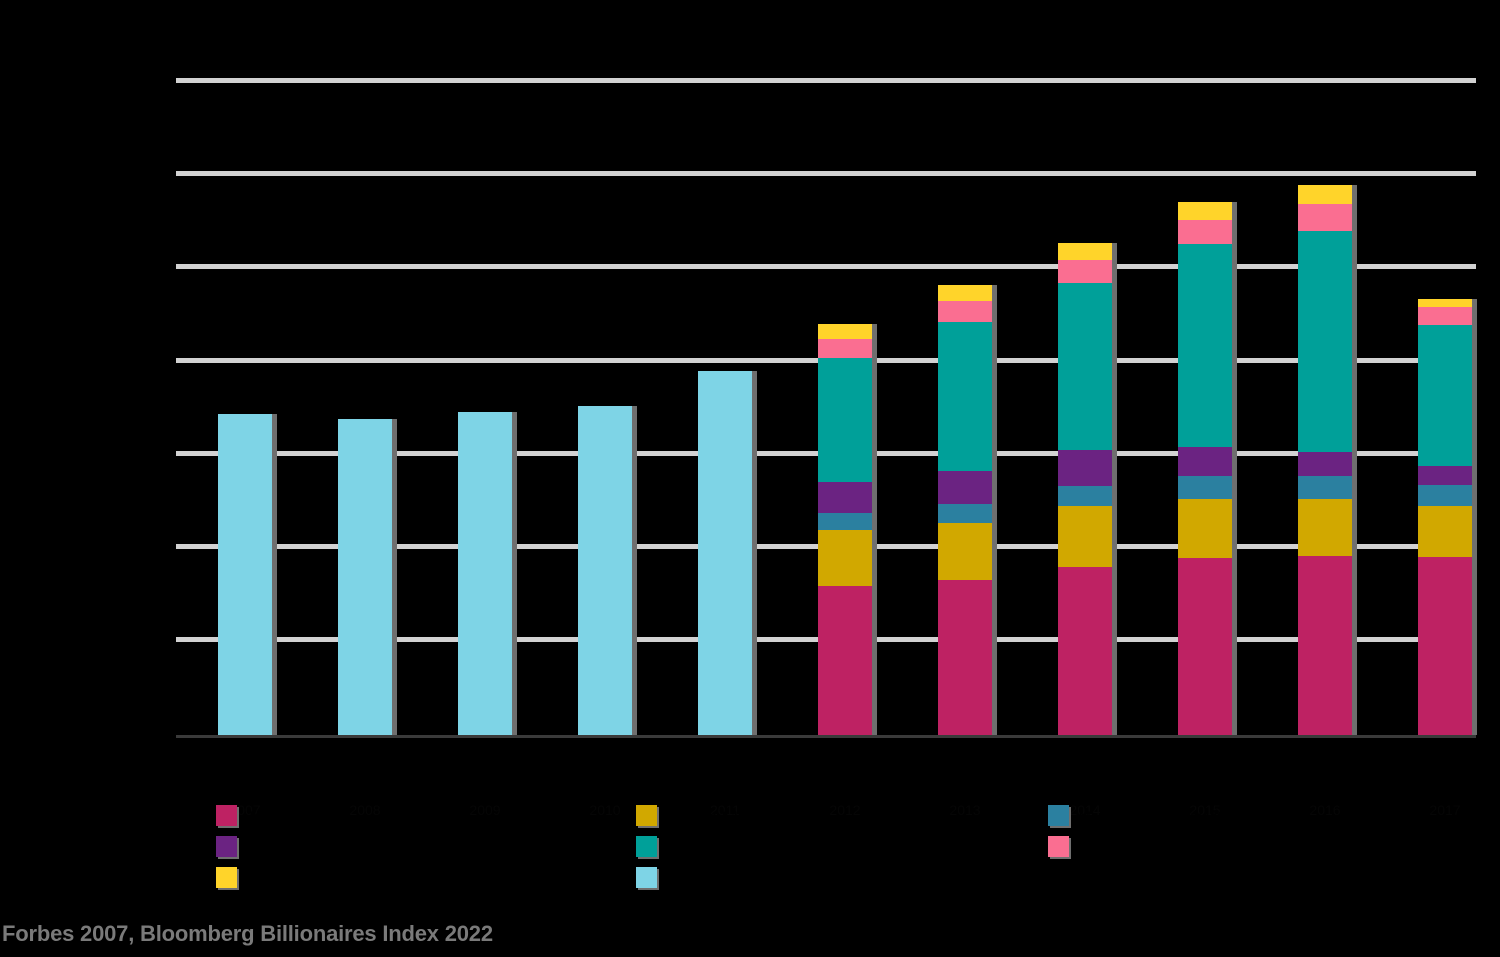 The image size is (1500, 957). Describe the element at coordinates (153, 448) in the screenshot. I see `y-axis-tick-label: 300` at that location.